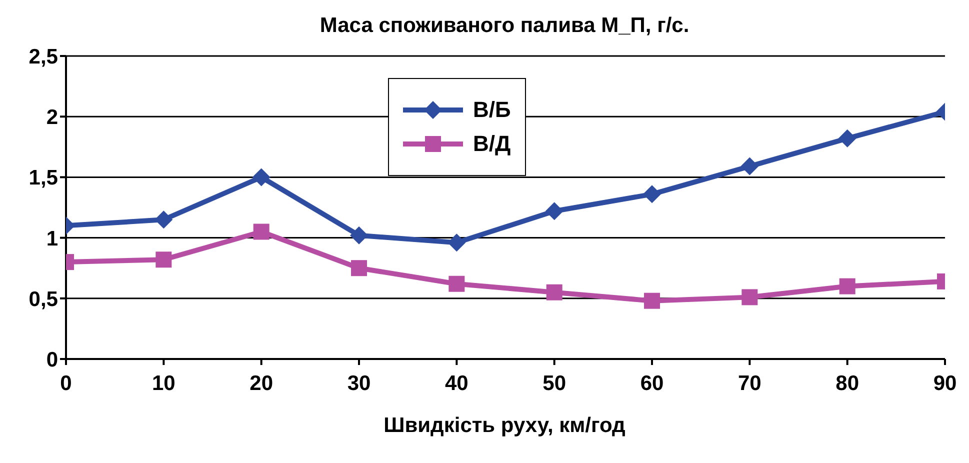  What do you see at coordinates (52, 118) in the screenshot?
I see `y-tick-label: 2` at bounding box center [52, 118].